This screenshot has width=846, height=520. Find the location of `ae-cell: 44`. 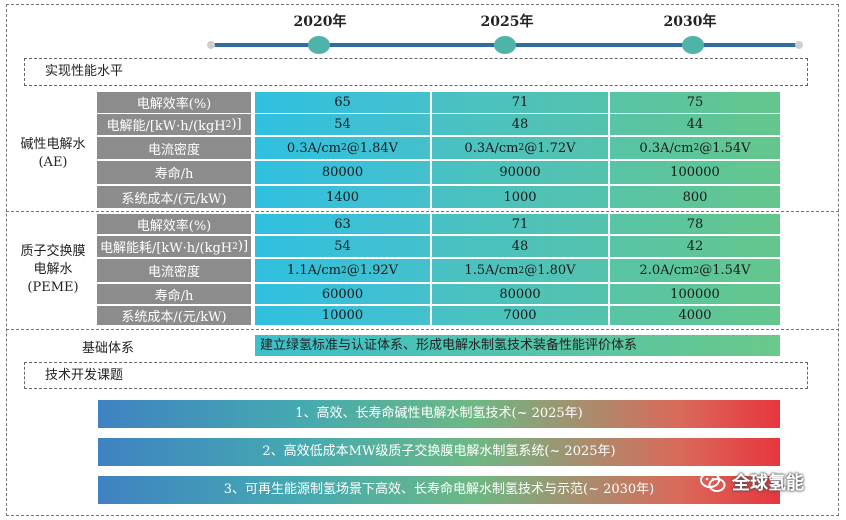

ae-cell: 44 is located at coordinates (695, 124).